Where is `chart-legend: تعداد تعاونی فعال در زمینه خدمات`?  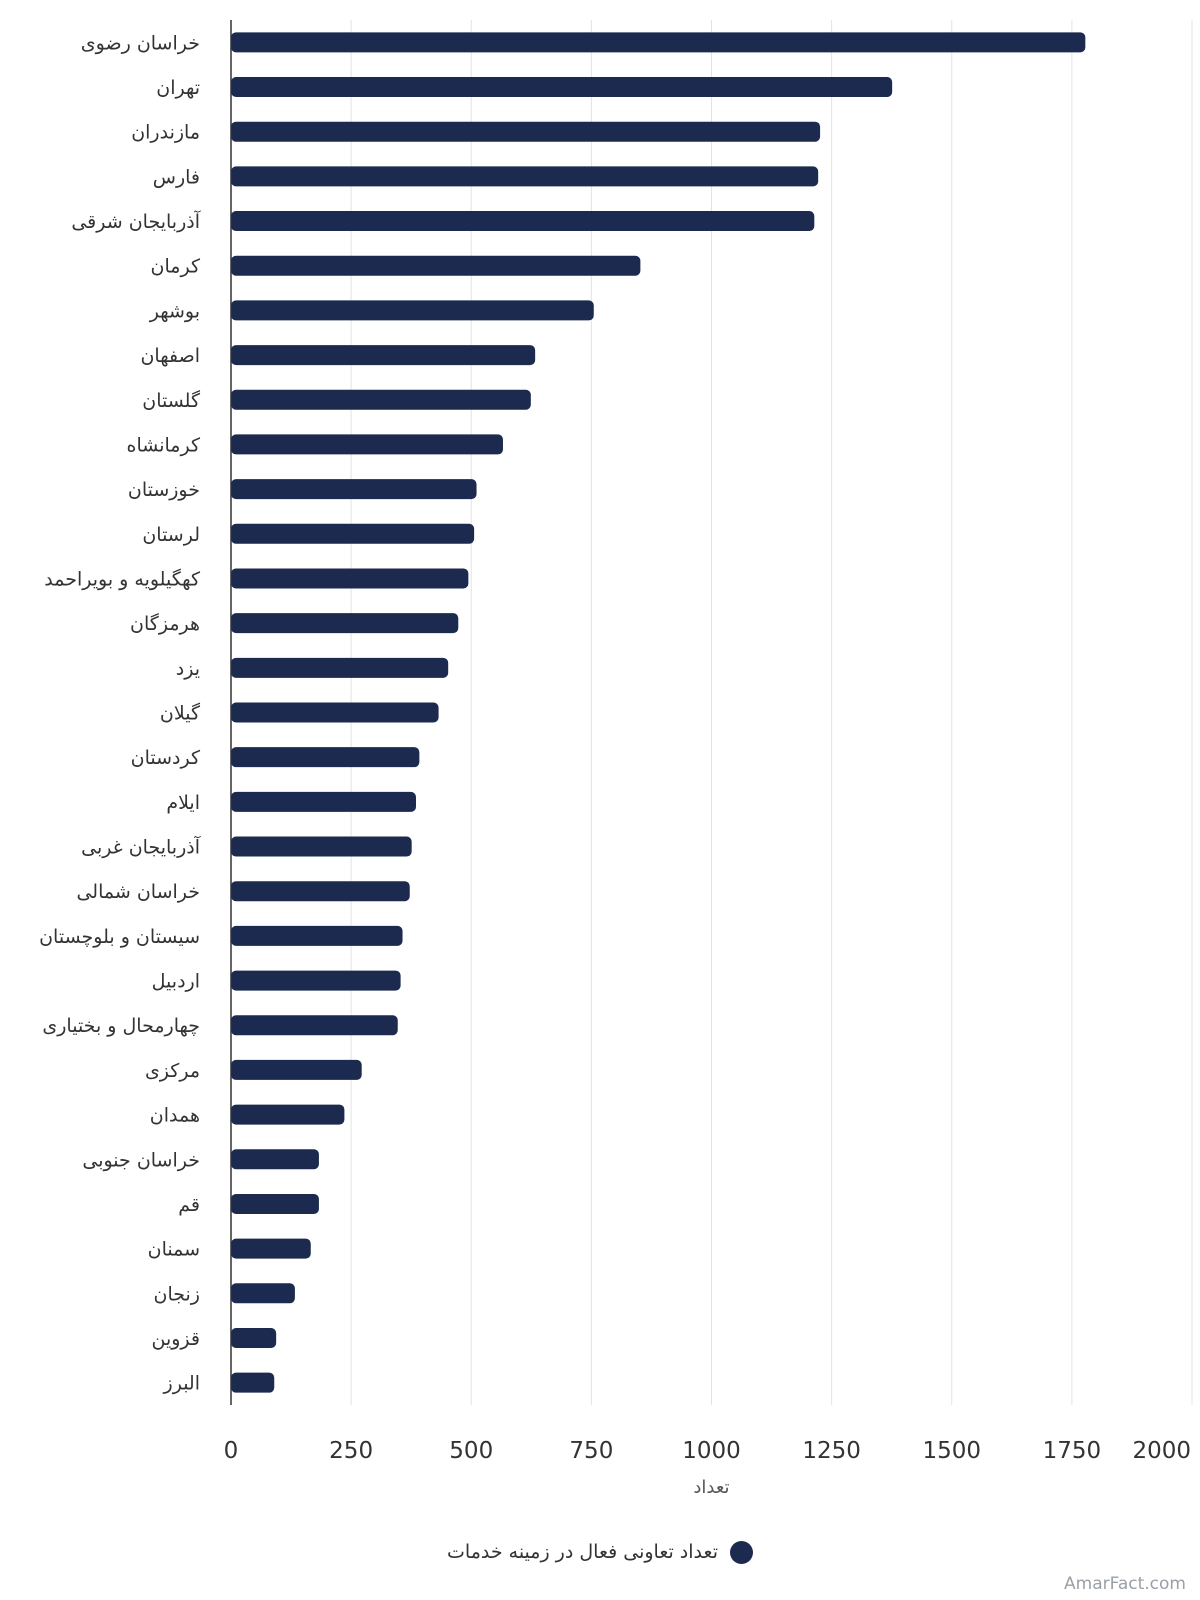 chart-legend: تعداد تعاونی فعال در زمینه خدمات is located at coordinates (600, 1552).